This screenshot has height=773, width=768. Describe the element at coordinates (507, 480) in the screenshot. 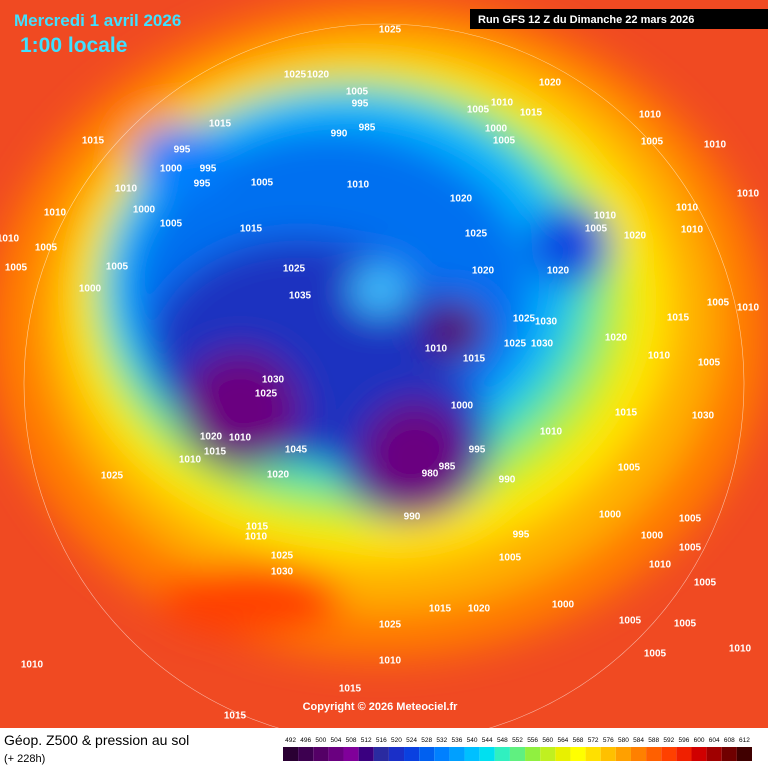

I see `isobar-label: 990` at that location.